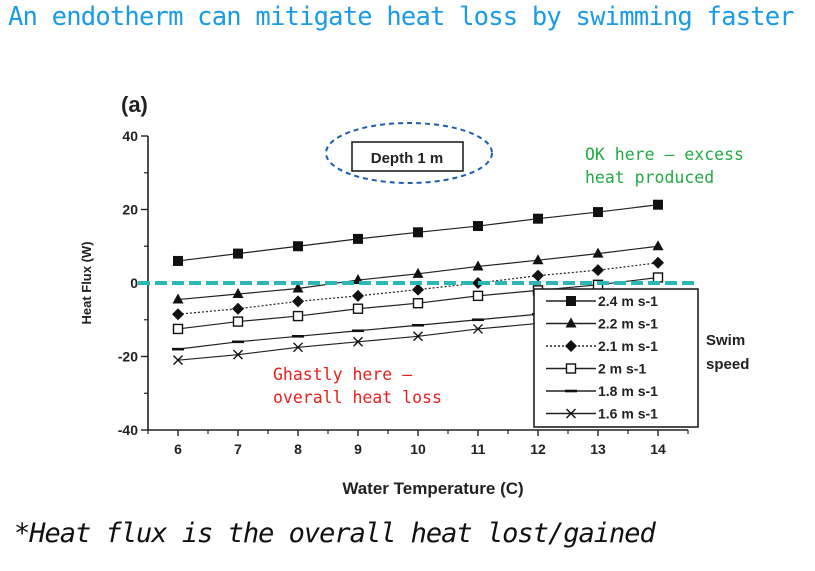 The image size is (815, 571). Describe the element at coordinates (628, 391) in the screenshot. I see `legend-label-4: 1.8 m s-1` at that location.